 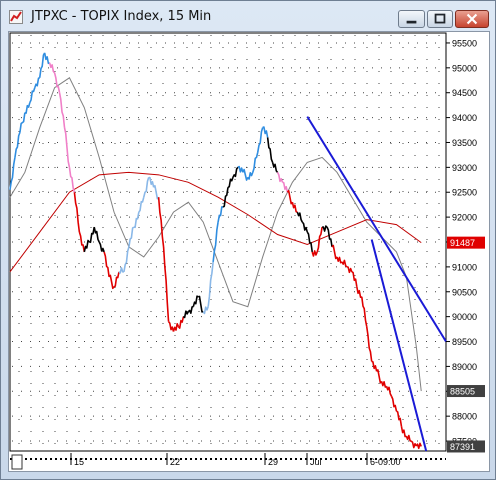 I want to click on y-tick-label: 89500, so click(x=464, y=342).